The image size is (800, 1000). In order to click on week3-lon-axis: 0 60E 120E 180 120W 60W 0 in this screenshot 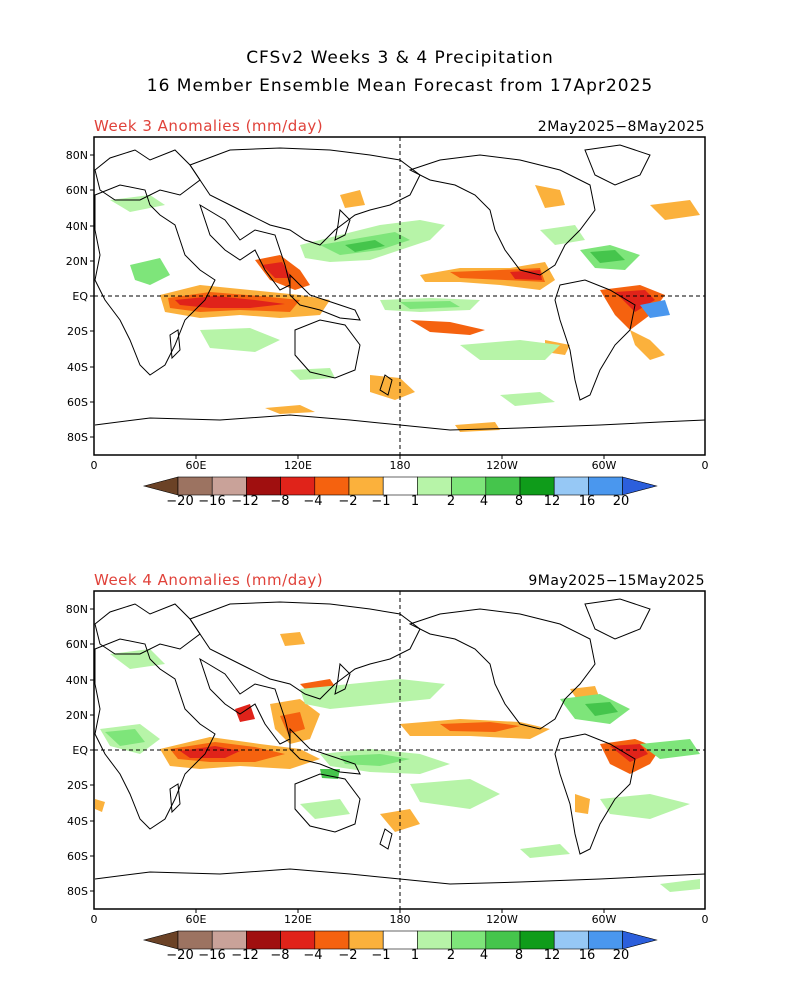, I will do `click(400, 465)`.